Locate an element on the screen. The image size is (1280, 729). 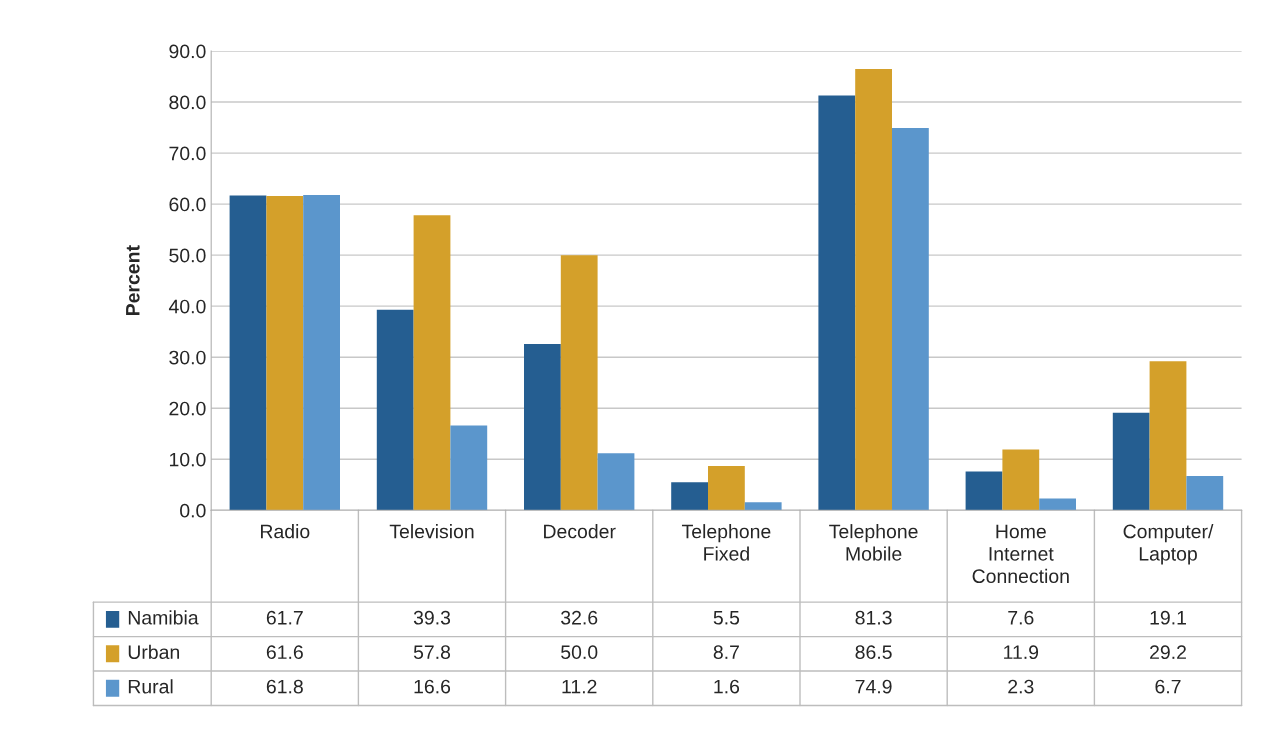
legend-label: Rural is located at coordinates (150, 686).